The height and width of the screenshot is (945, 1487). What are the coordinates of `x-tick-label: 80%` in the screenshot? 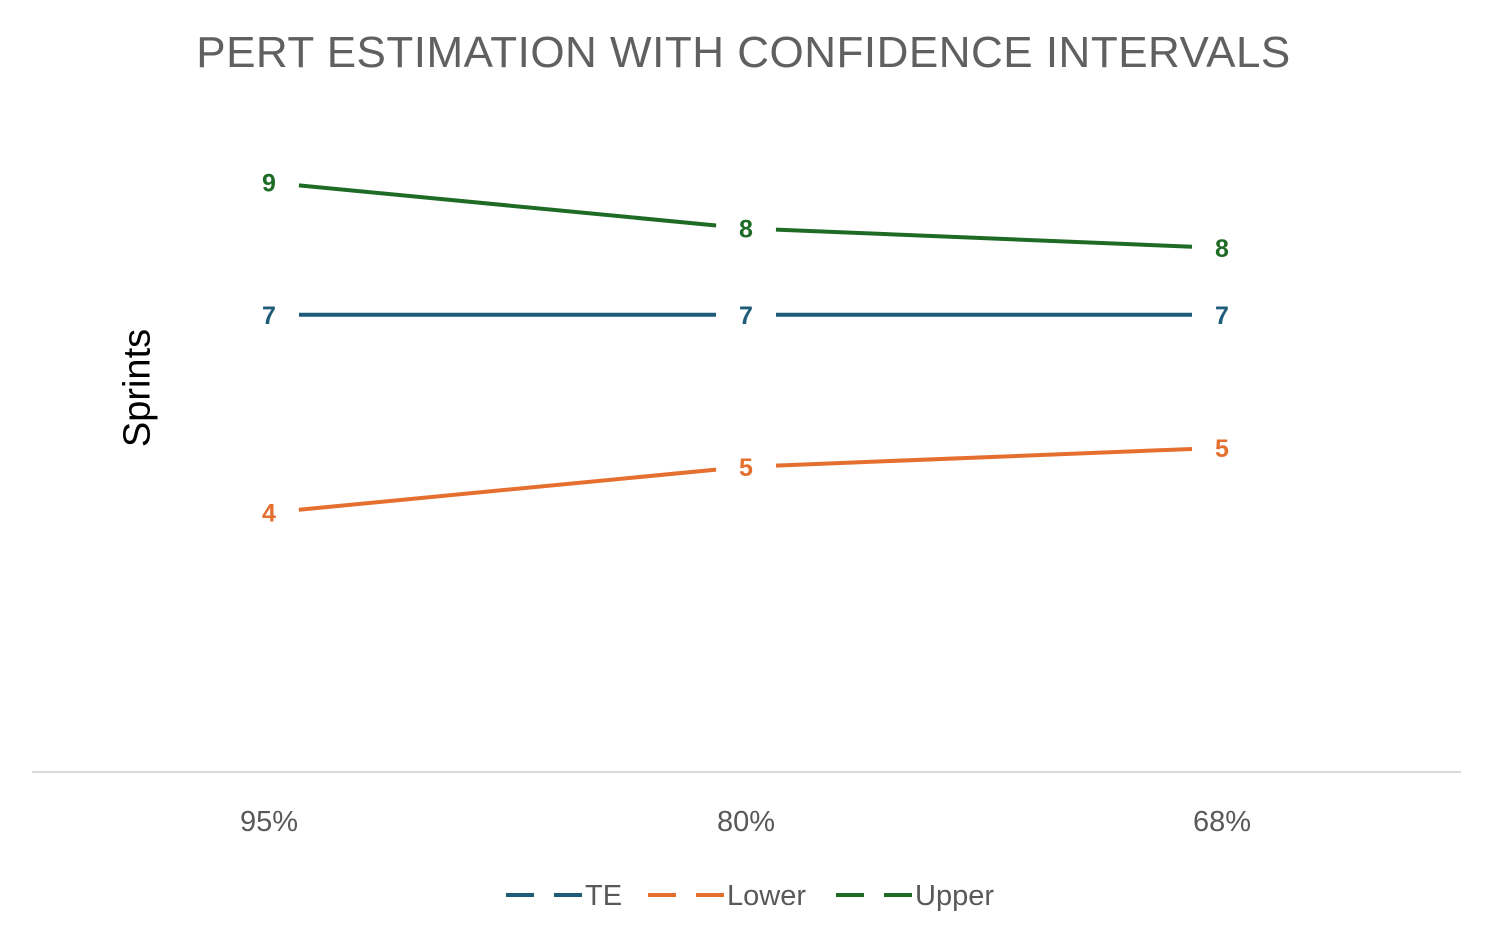 It's located at (746, 822).